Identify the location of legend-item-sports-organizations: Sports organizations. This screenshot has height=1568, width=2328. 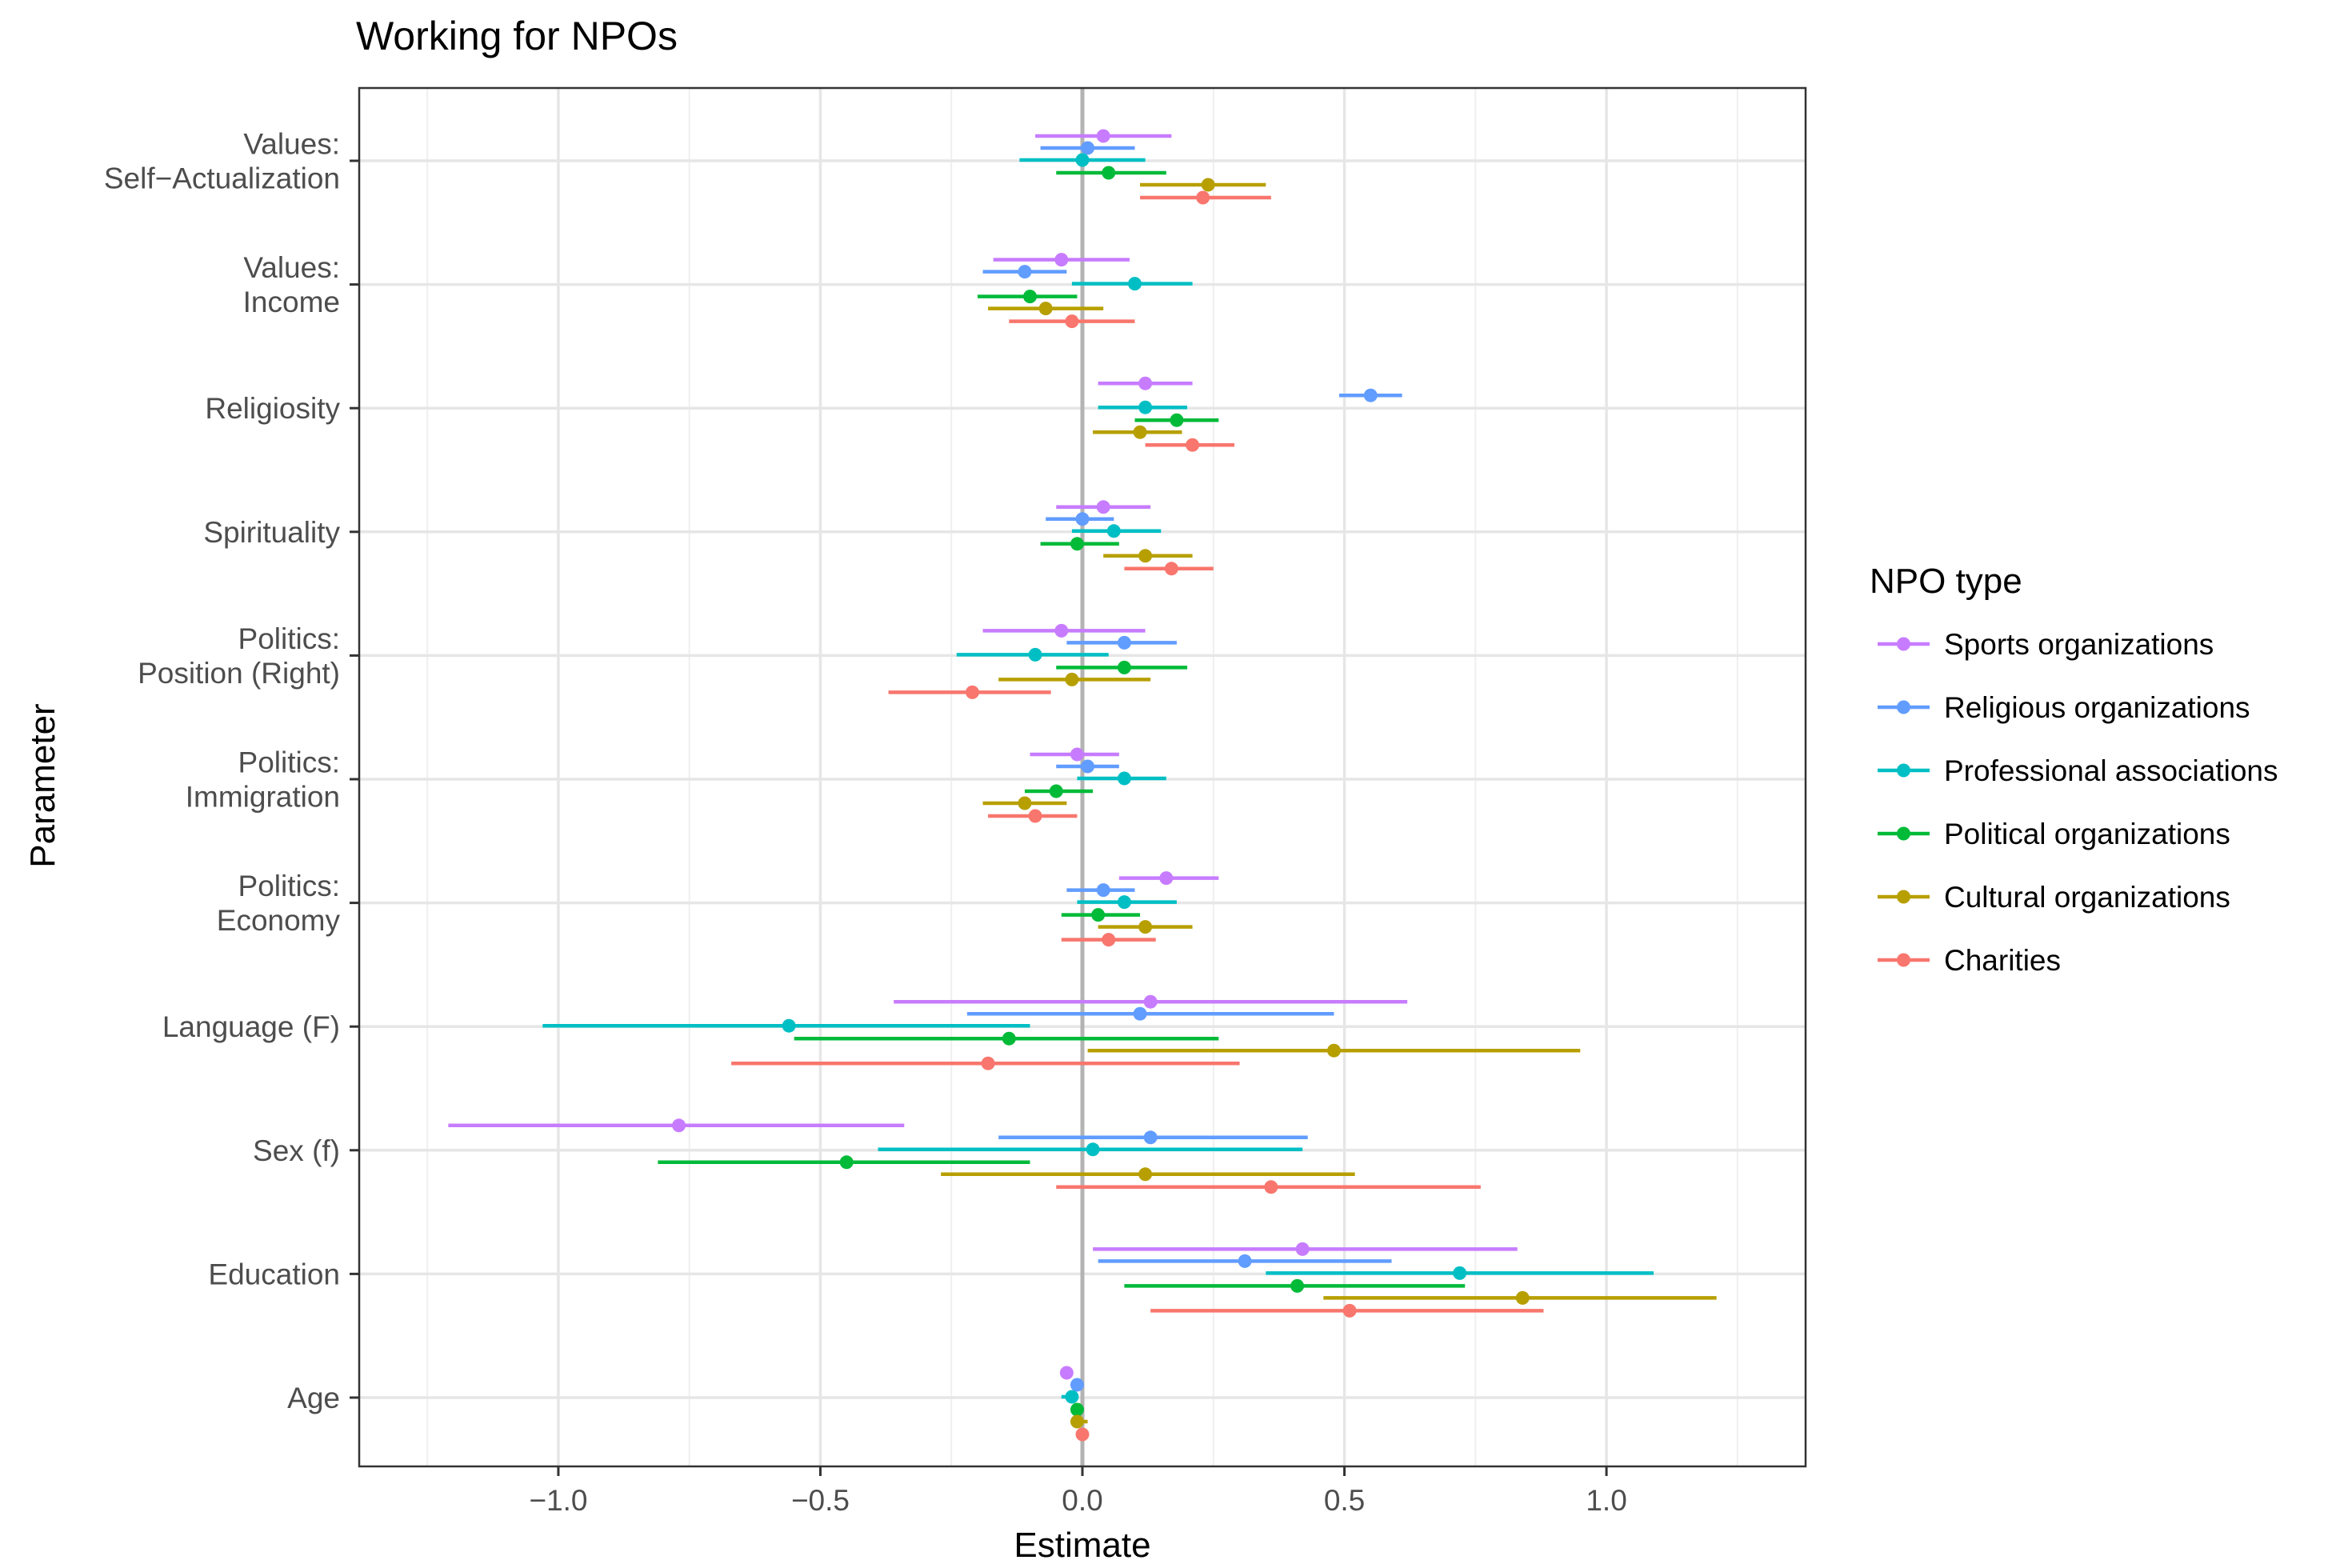
(2046, 644).